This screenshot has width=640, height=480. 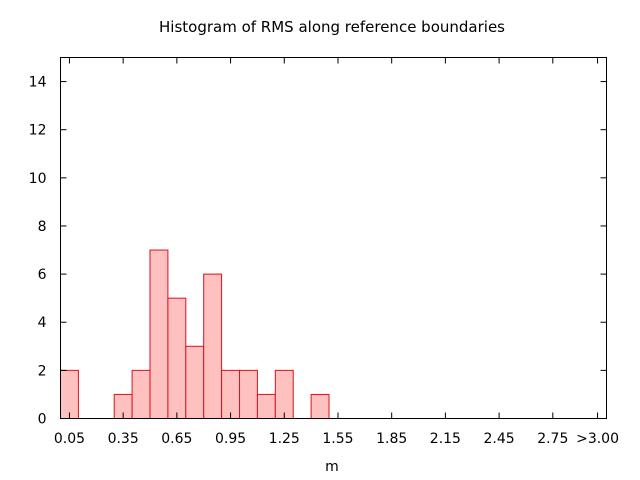 What do you see at coordinates (38, 83) in the screenshot?
I see `y-tick-label: 14` at bounding box center [38, 83].